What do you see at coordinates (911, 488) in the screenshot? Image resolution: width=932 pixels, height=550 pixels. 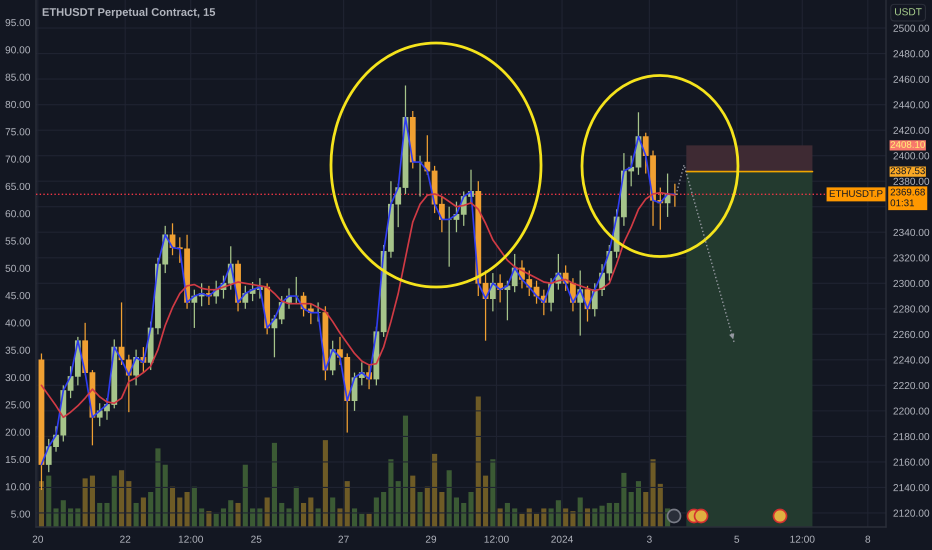 I see `y-tick-label: 2140.00` at bounding box center [911, 488].